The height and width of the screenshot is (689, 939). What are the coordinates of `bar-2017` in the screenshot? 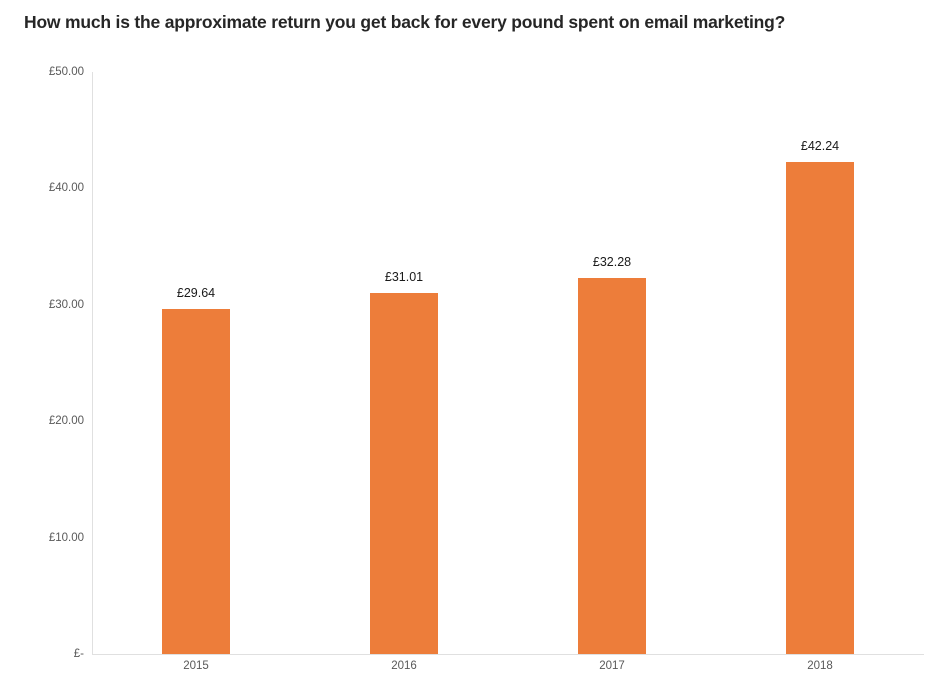 It's located at (612, 466).